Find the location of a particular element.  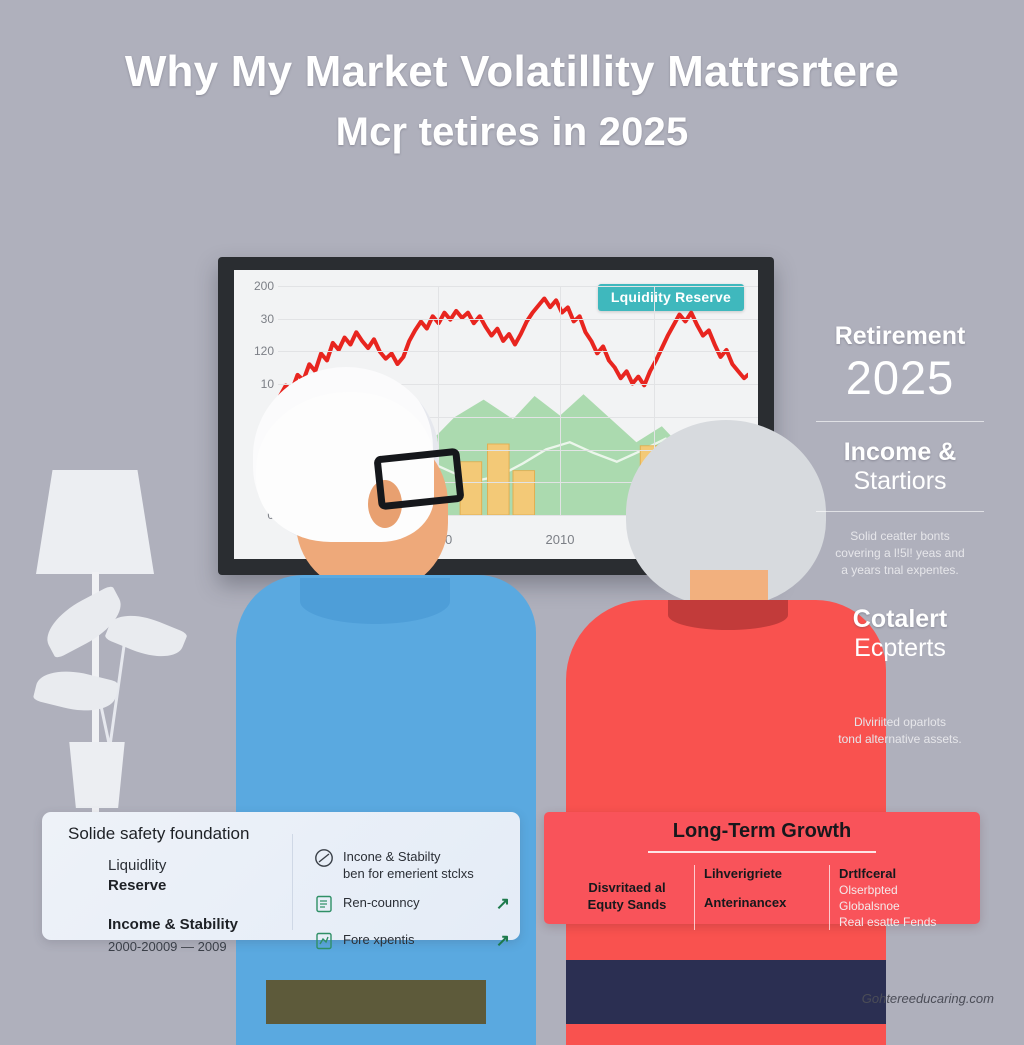

man-shirt is located at coordinates (386, 810).